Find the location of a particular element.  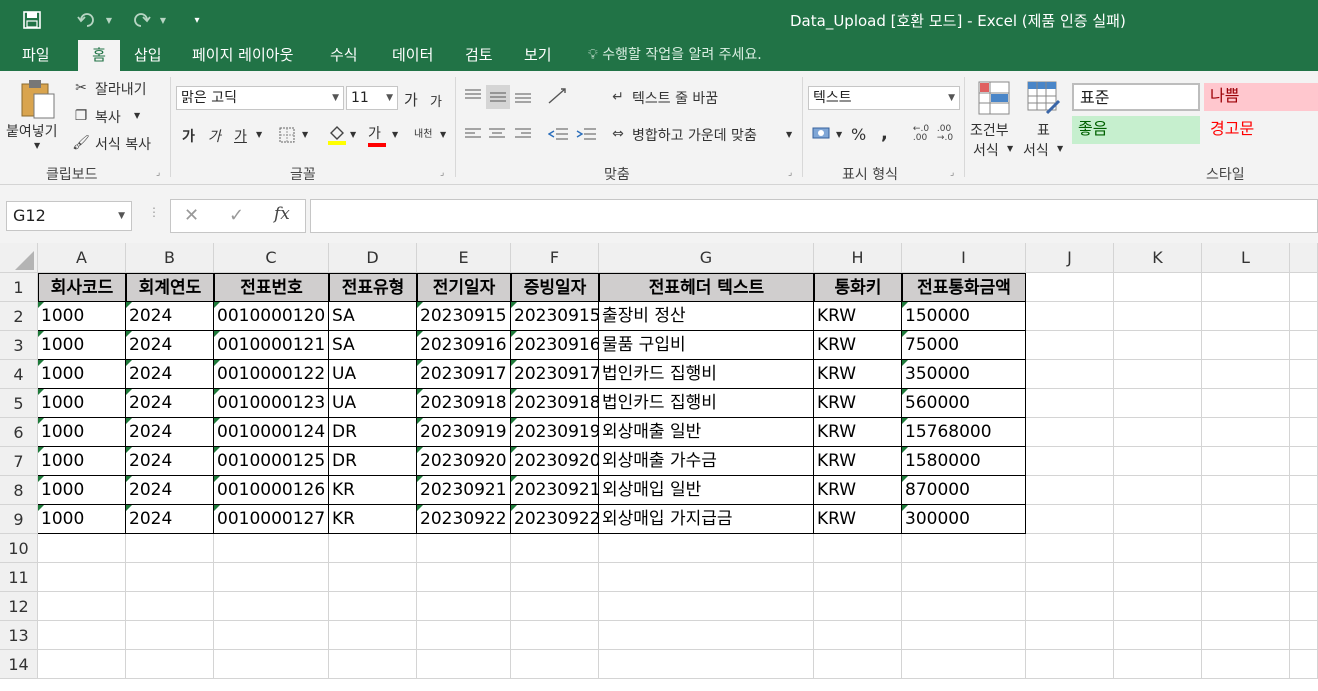

row-header-9: 9 is located at coordinates (19, 519).